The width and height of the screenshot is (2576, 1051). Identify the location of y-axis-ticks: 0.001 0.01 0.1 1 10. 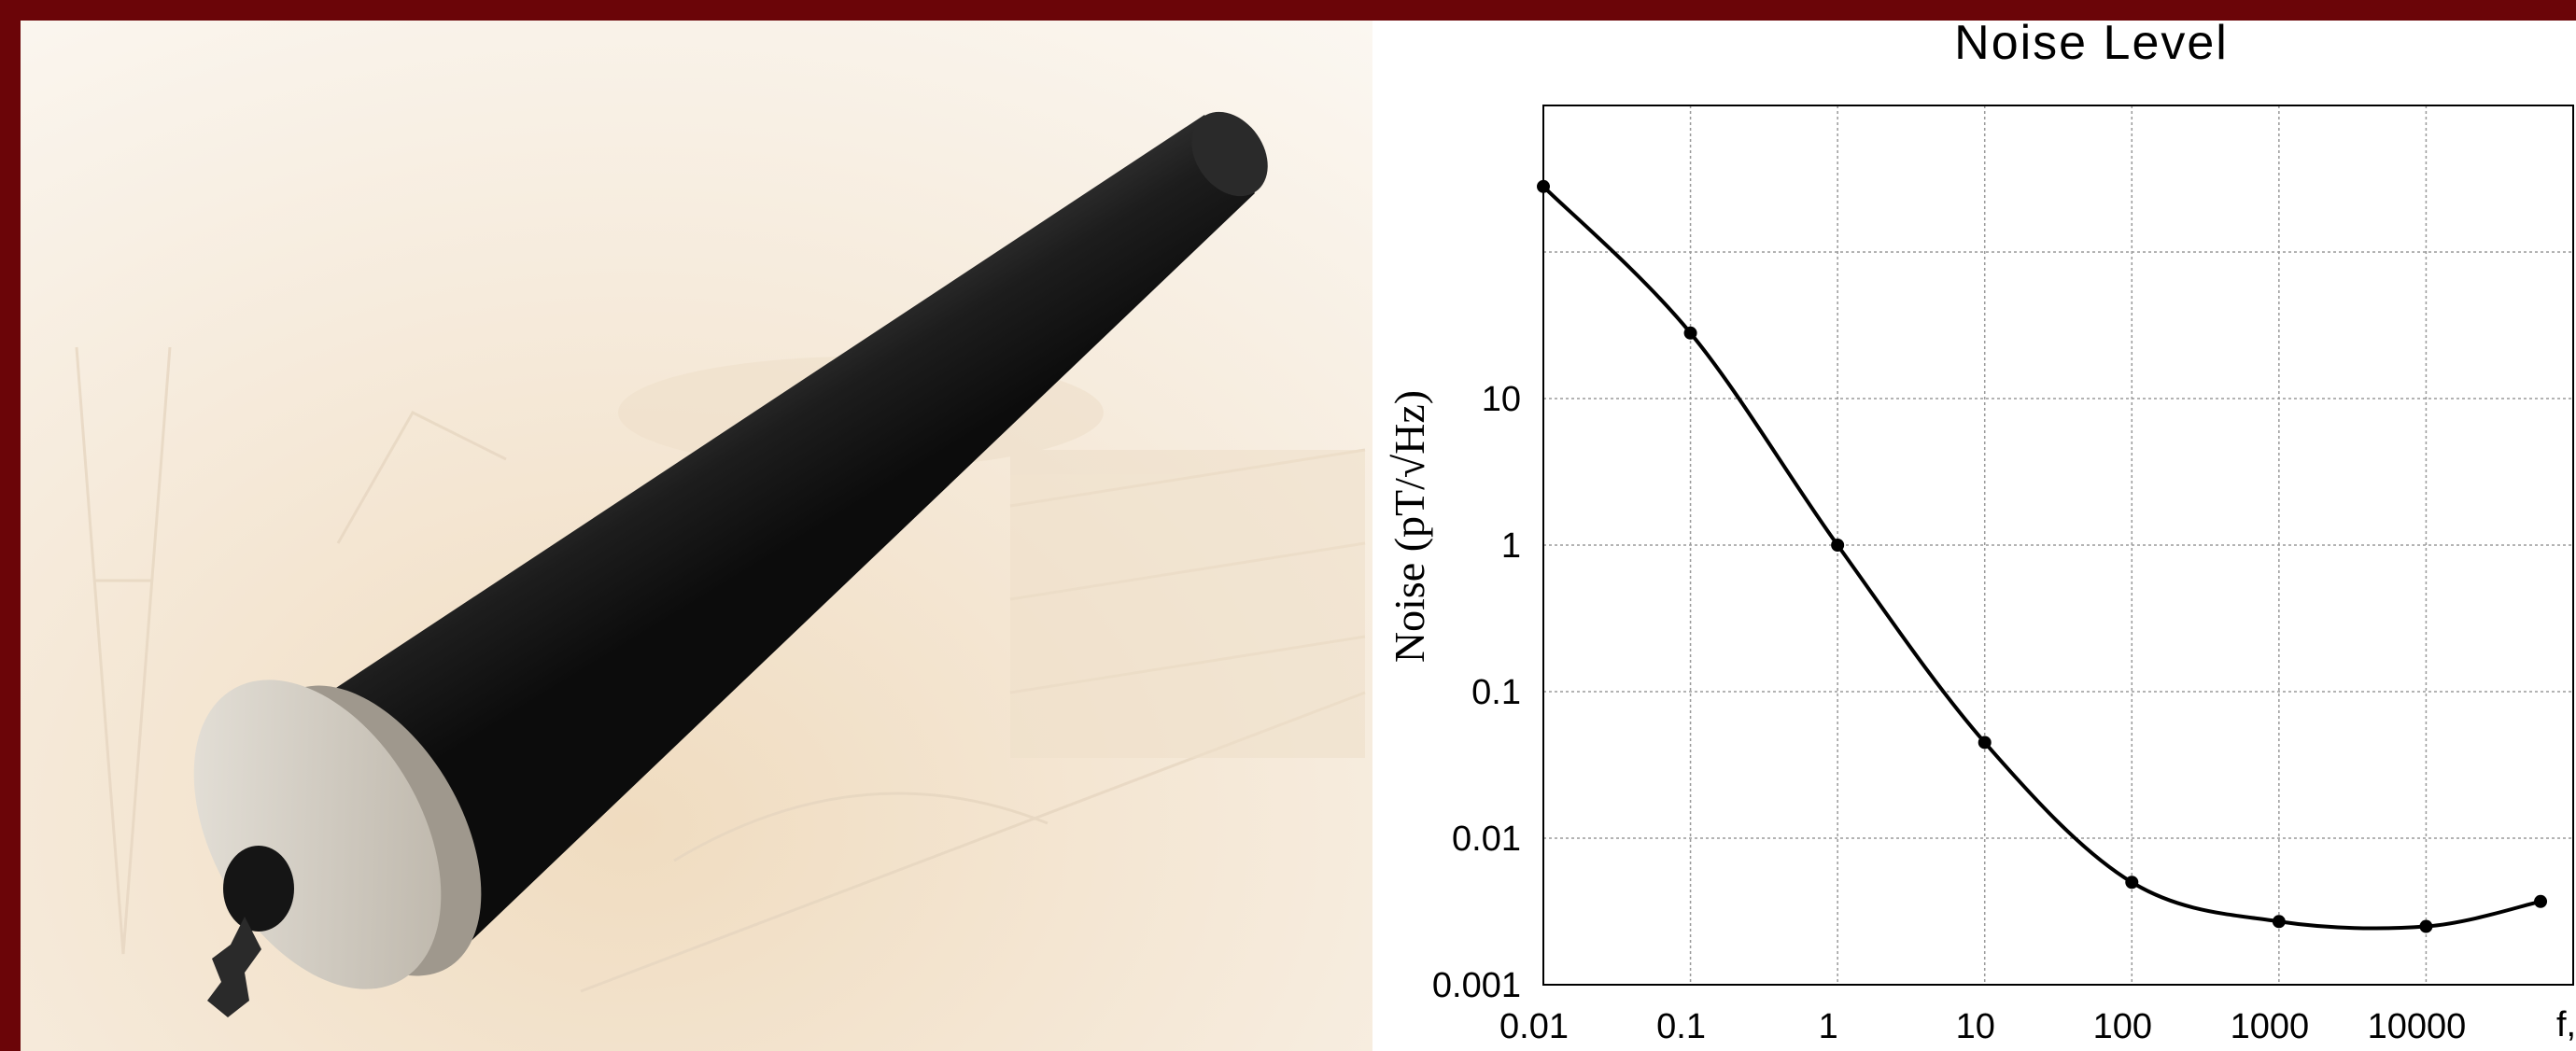
(1477, 692).